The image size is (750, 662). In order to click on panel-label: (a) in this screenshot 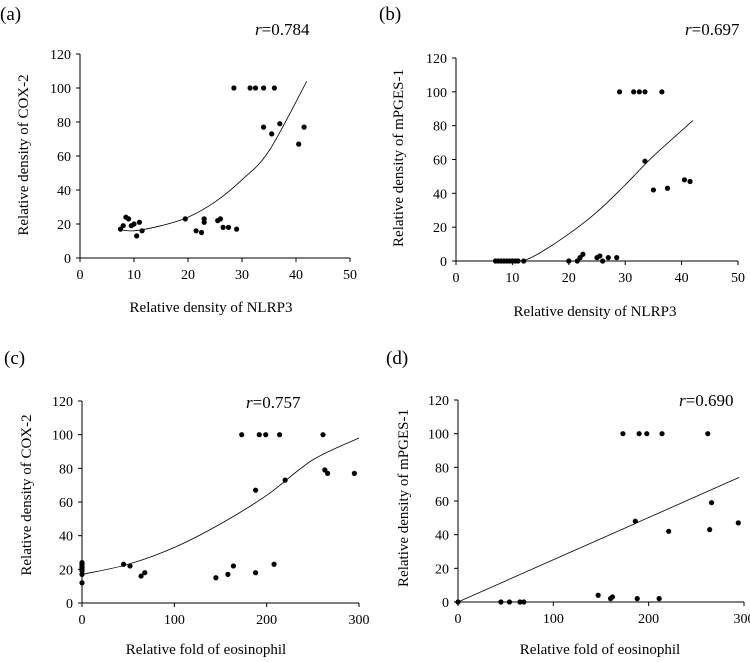, I will do `click(10, 14)`.